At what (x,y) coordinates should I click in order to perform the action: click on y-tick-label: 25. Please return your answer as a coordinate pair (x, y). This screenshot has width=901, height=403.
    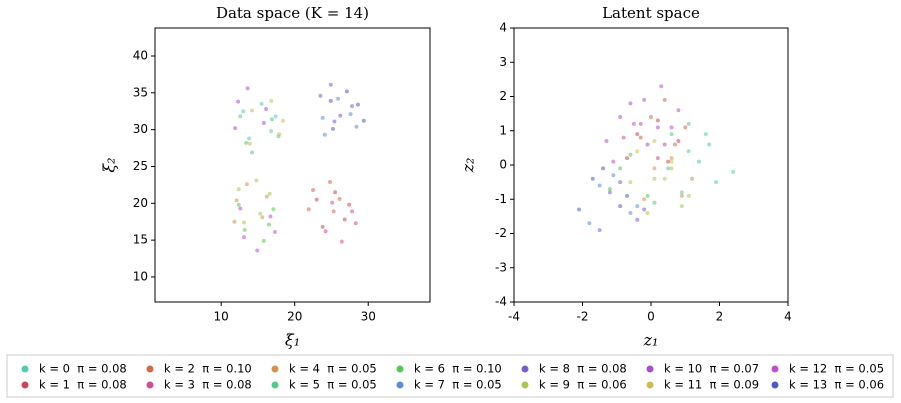
    Looking at the image, I should click on (140, 166).